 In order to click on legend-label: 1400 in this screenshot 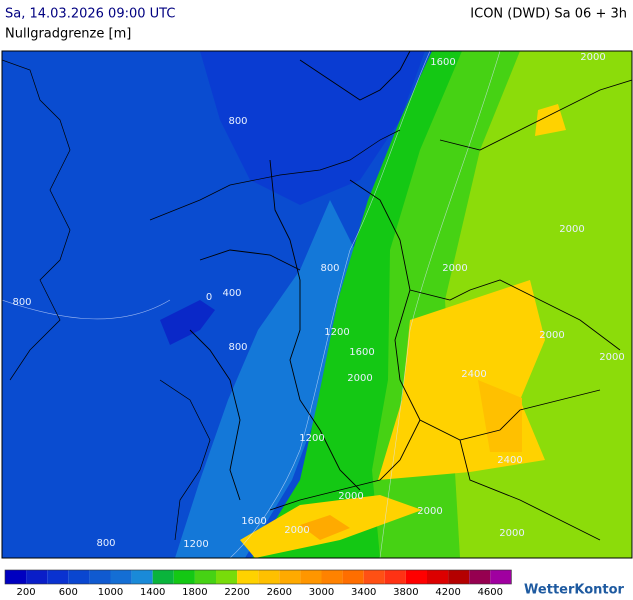, I will do `click(152, 592)`.